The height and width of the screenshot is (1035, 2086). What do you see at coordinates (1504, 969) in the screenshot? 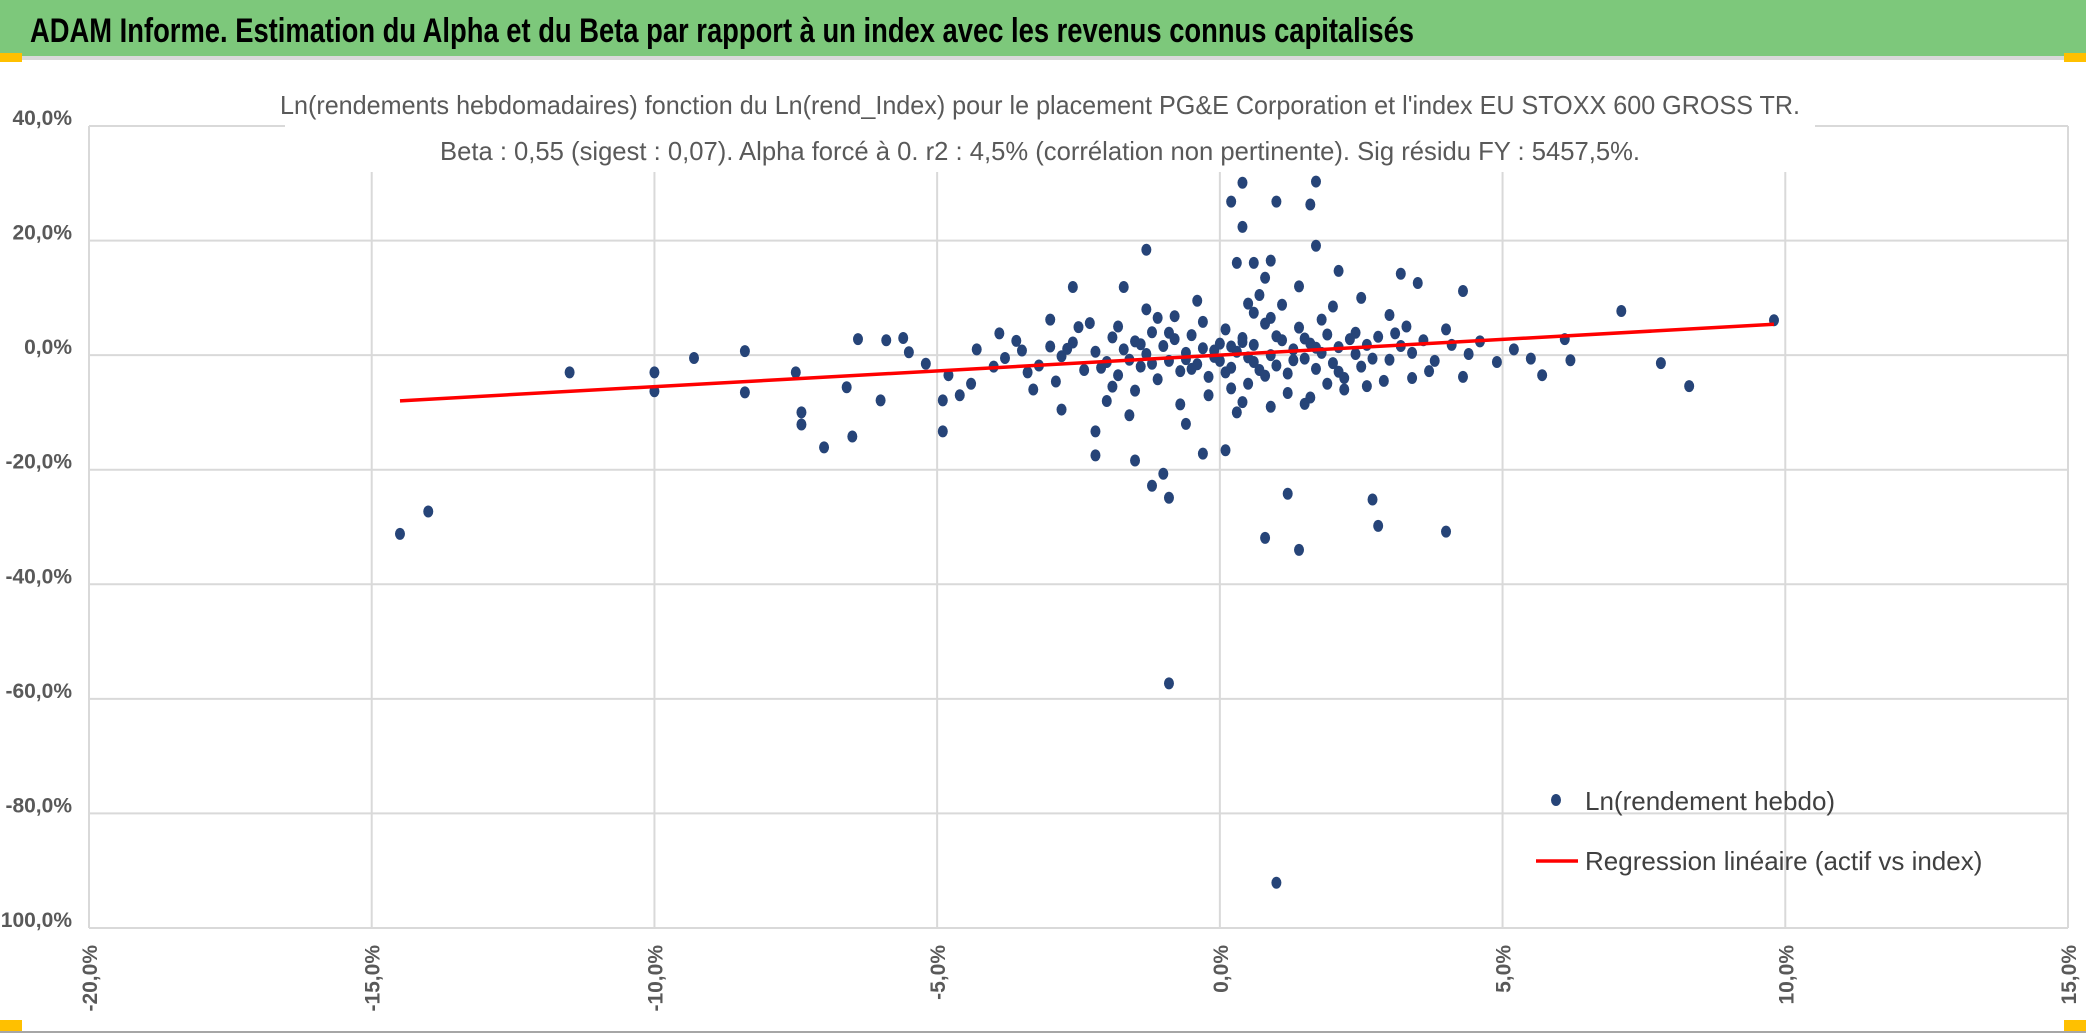
I see `x-tick-label: 5,0%` at bounding box center [1504, 969].